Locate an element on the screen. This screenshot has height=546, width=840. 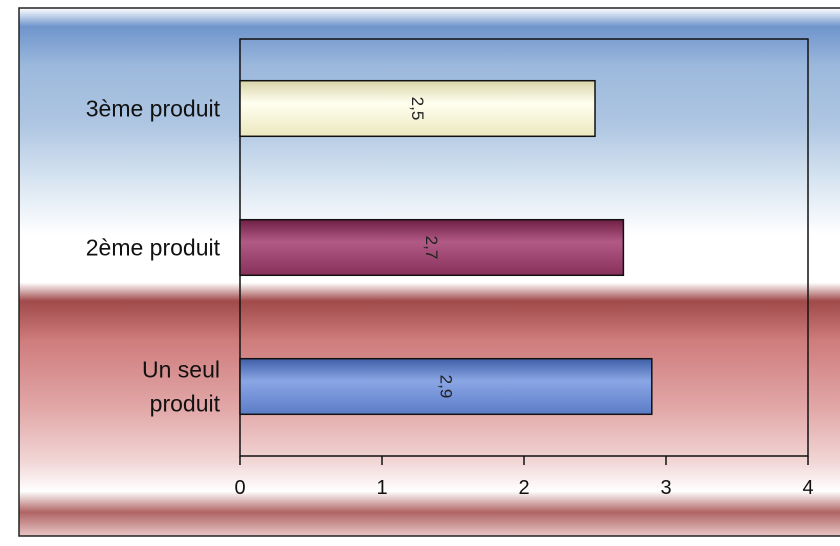
x-tick-label-3: 3 is located at coordinates (665, 488).